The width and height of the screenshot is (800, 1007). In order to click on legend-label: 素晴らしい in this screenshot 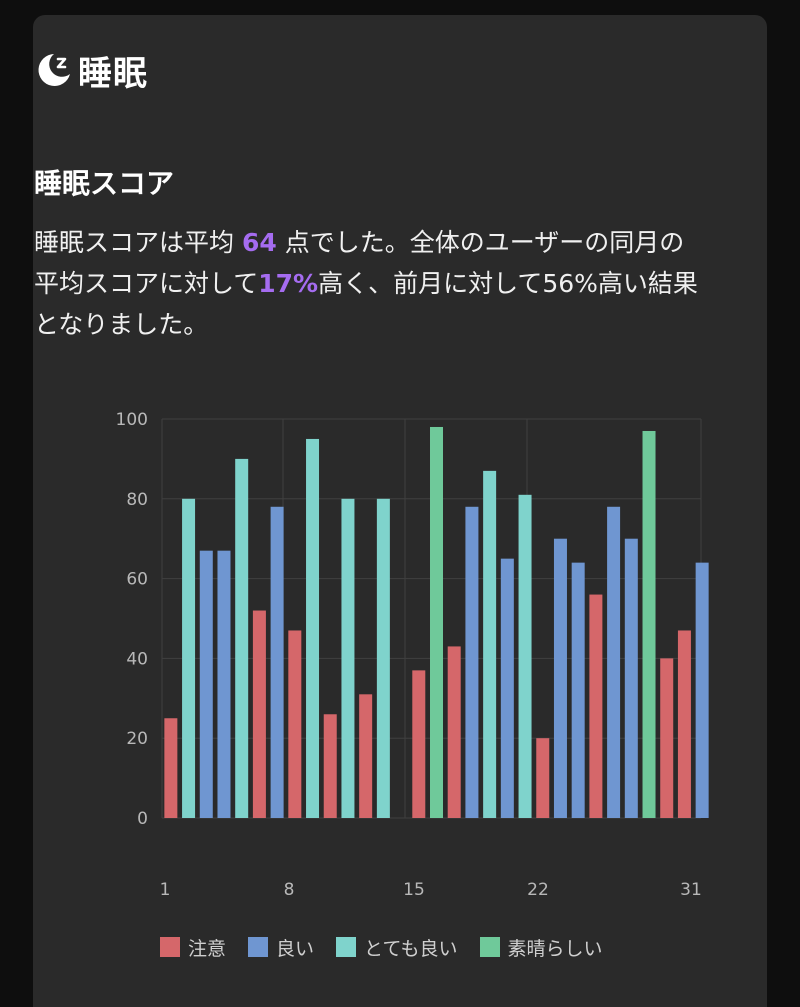, I will do `click(555, 948)`.